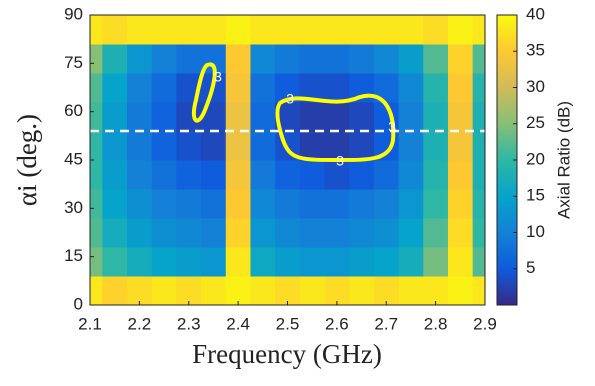 The height and width of the screenshot is (386, 595). Describe the element at coordinates (535, 50) in the screenshot. I see `colorbar-tick-label: 35` at that location.